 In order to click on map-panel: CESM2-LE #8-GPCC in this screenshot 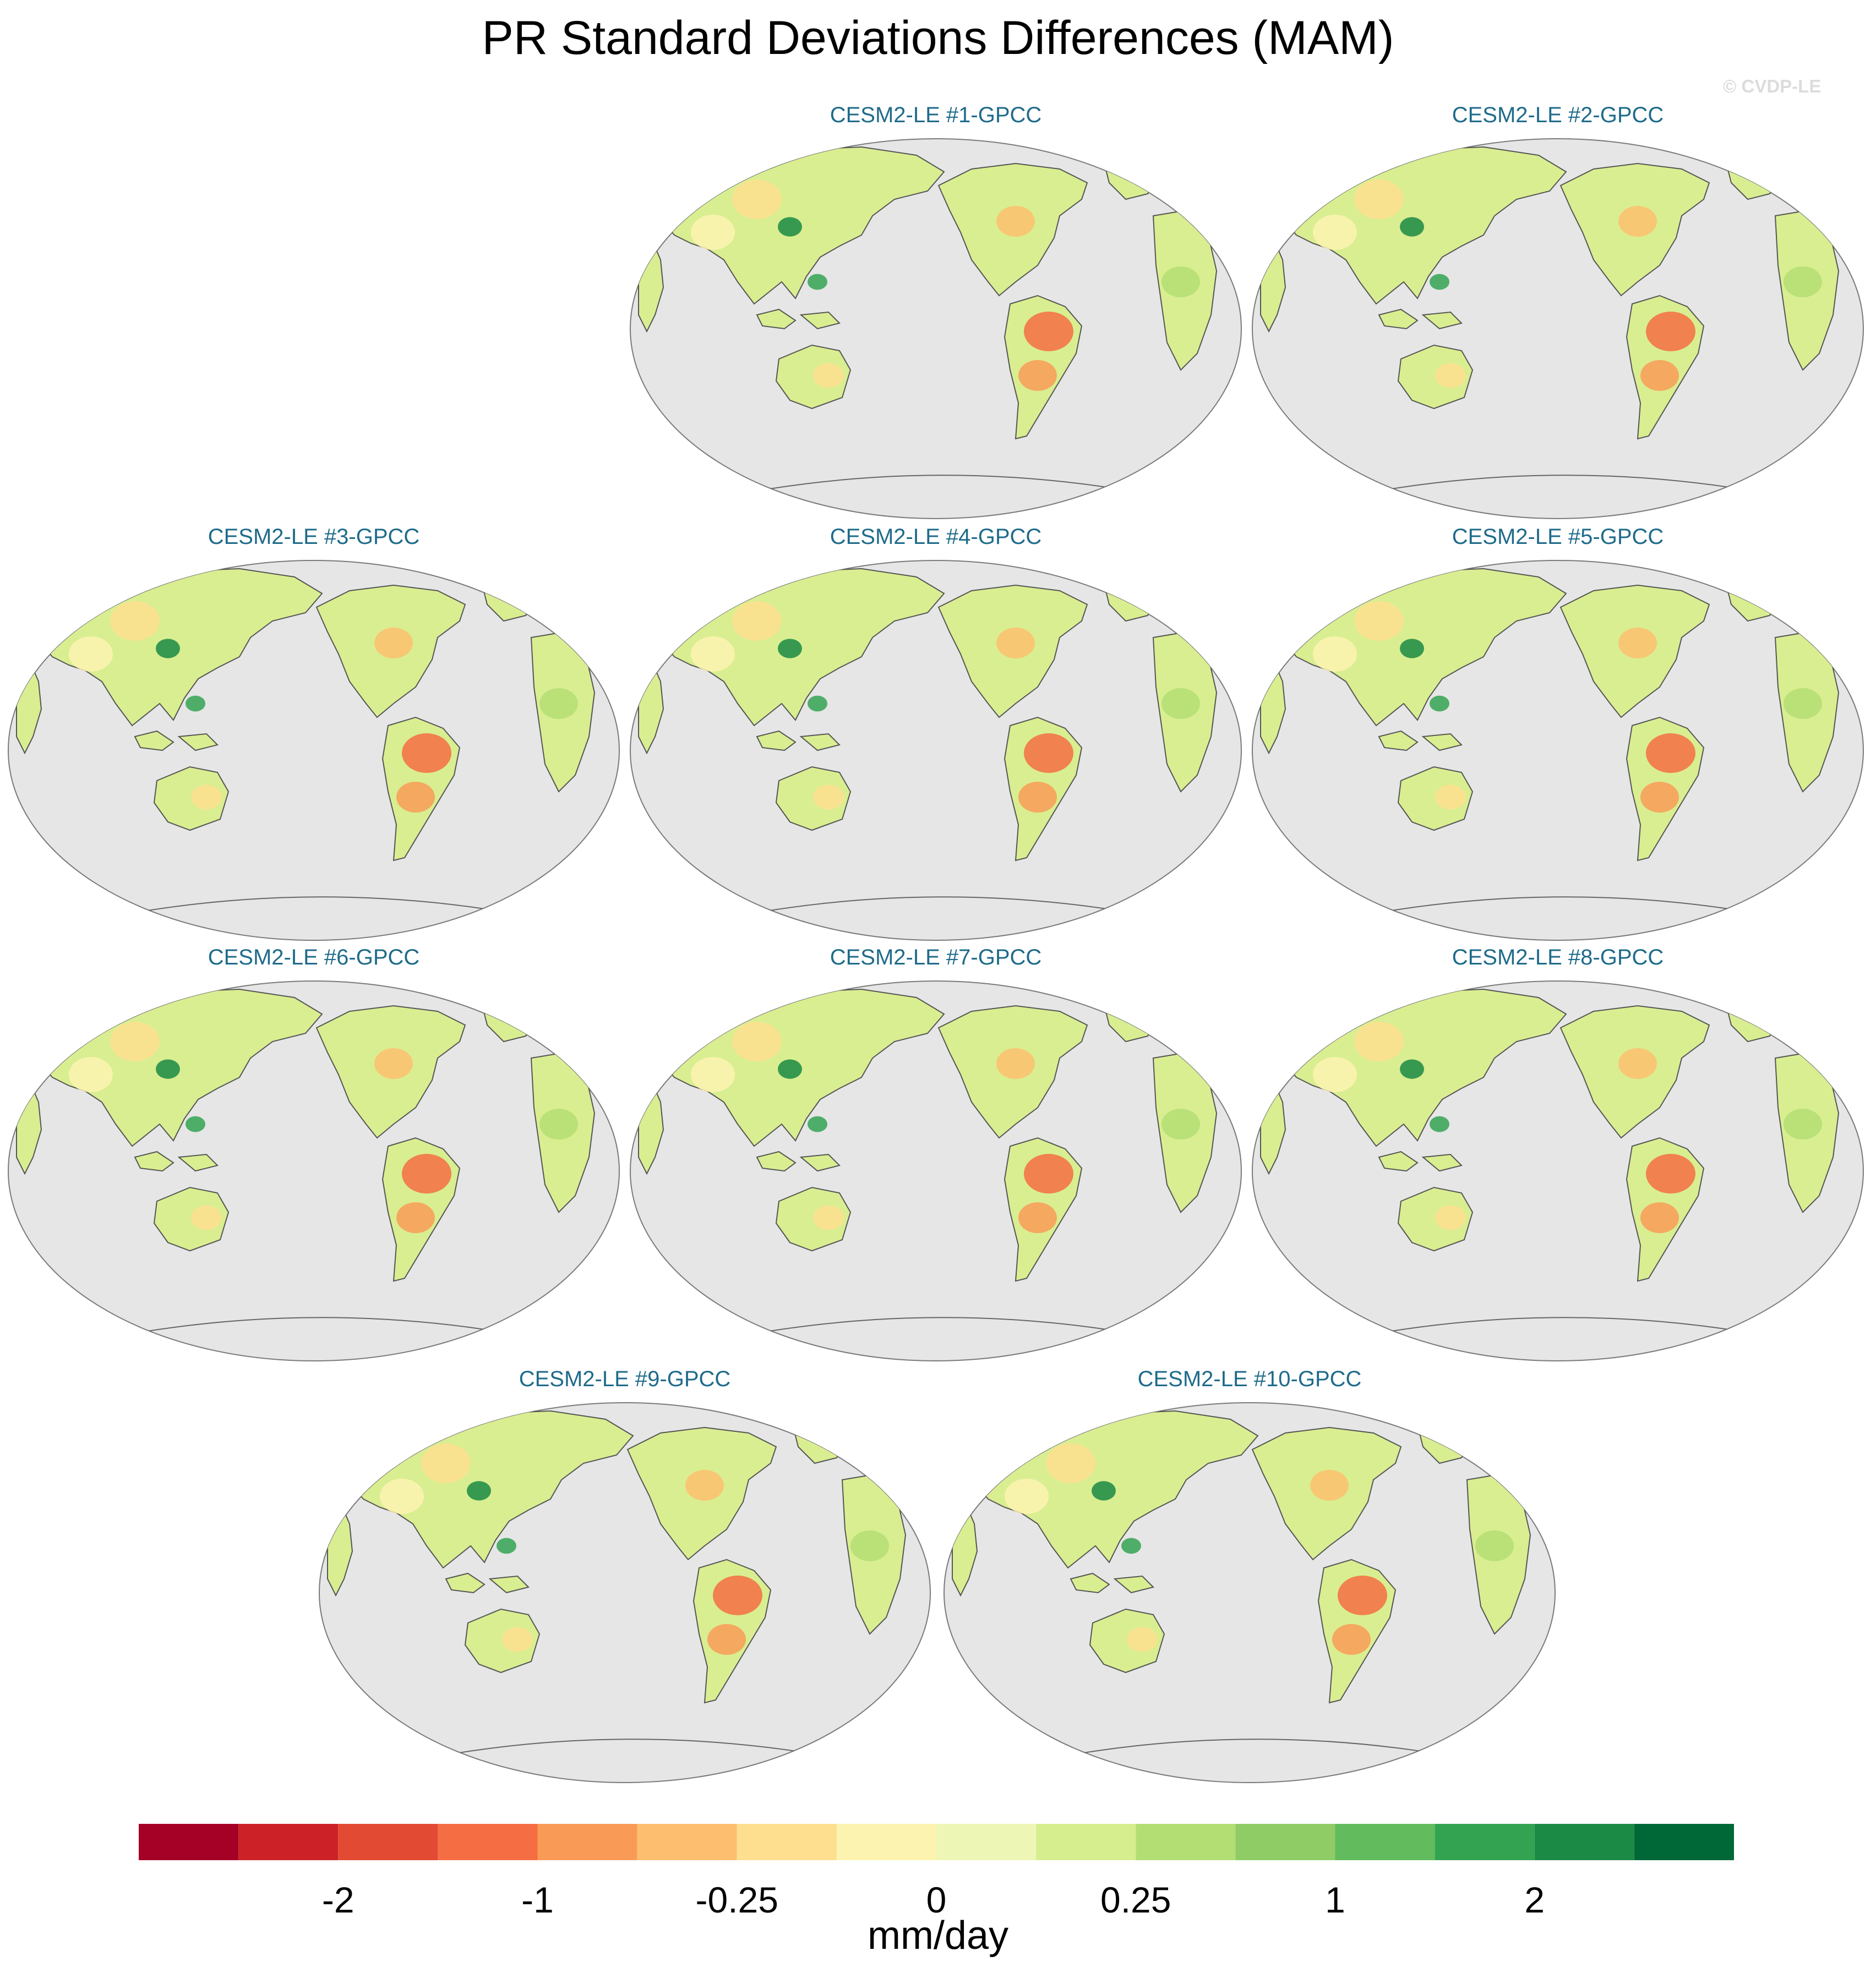, I will do `click(1558, 1153)`.